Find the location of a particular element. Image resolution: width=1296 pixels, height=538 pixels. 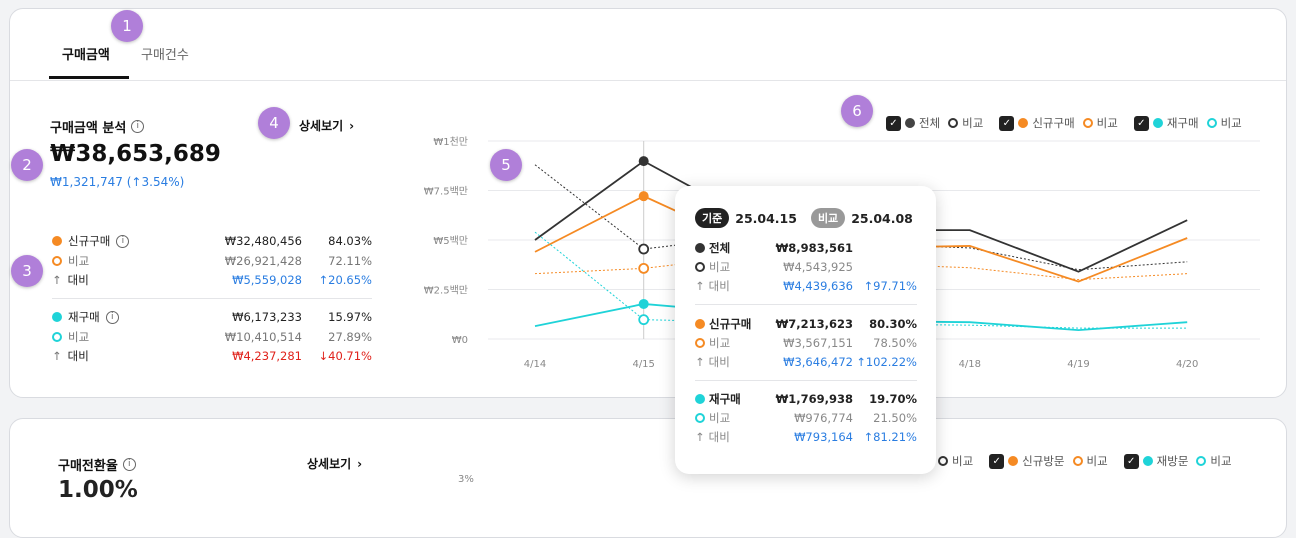

y-tick-label: ₩0 is located at coordinates (460, 340).